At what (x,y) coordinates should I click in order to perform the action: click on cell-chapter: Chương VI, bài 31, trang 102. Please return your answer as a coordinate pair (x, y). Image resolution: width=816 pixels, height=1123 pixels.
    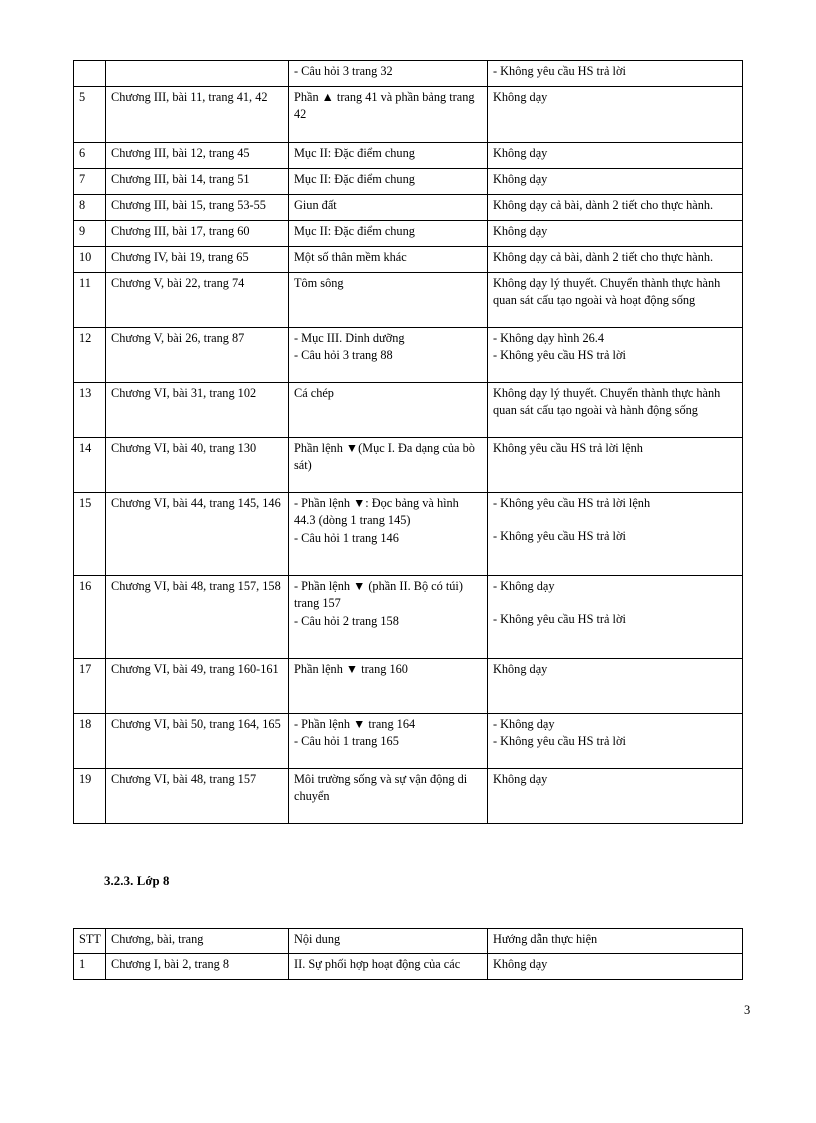
    Looking at the image, I should click on (197, 410).